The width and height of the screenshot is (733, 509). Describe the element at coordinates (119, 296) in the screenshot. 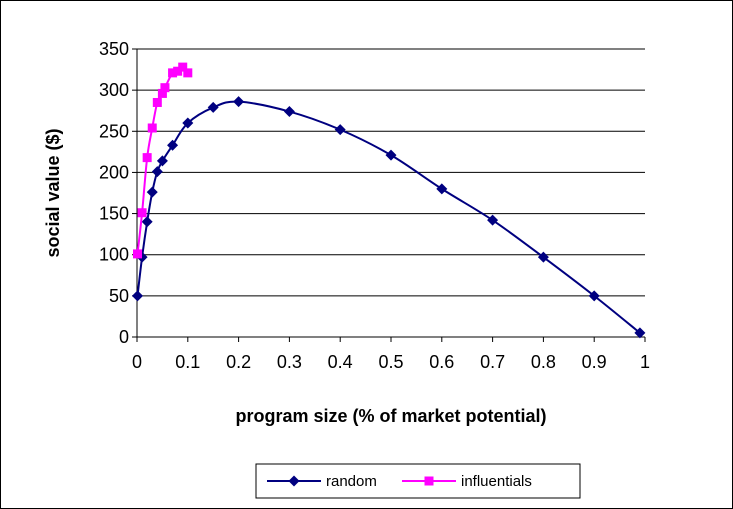

I see `y-tick-label-50: 50` at that location.